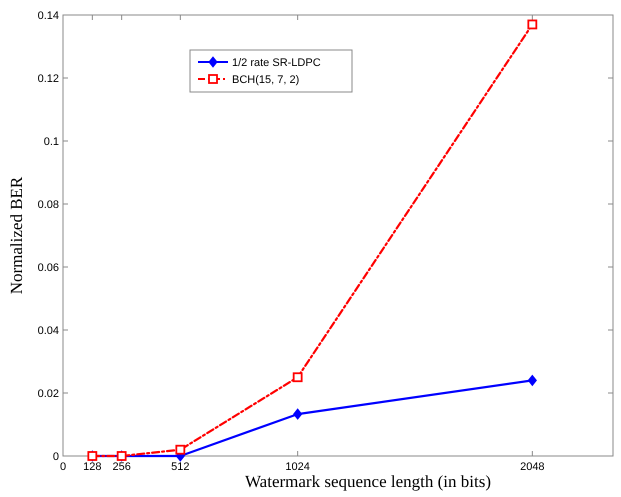  I want to click on legend-label: 1/2 rate SR-LDPC, so click(276, 63).